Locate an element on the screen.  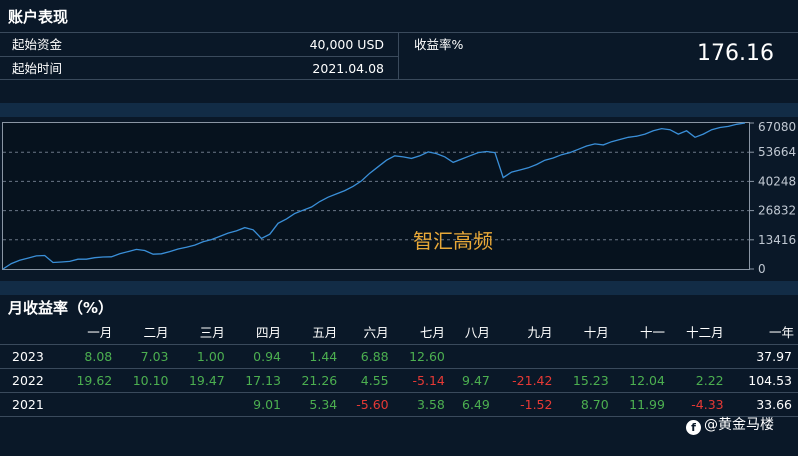
y-tick-label: 13416 is located at coordinates (777, 240).